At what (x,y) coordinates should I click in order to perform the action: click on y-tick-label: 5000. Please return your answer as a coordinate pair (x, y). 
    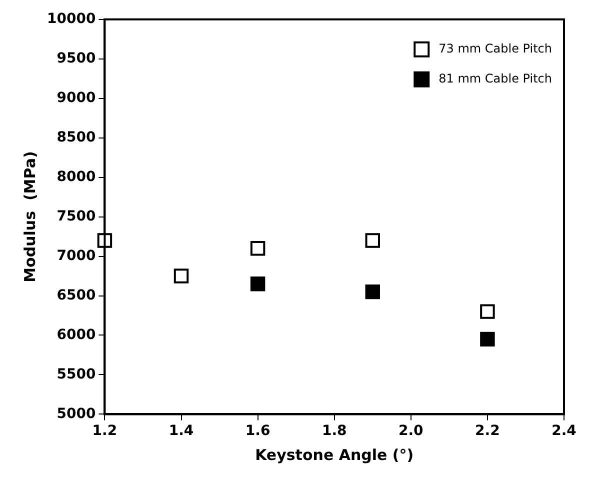
    Looking at the image, I should click on (76, 414).